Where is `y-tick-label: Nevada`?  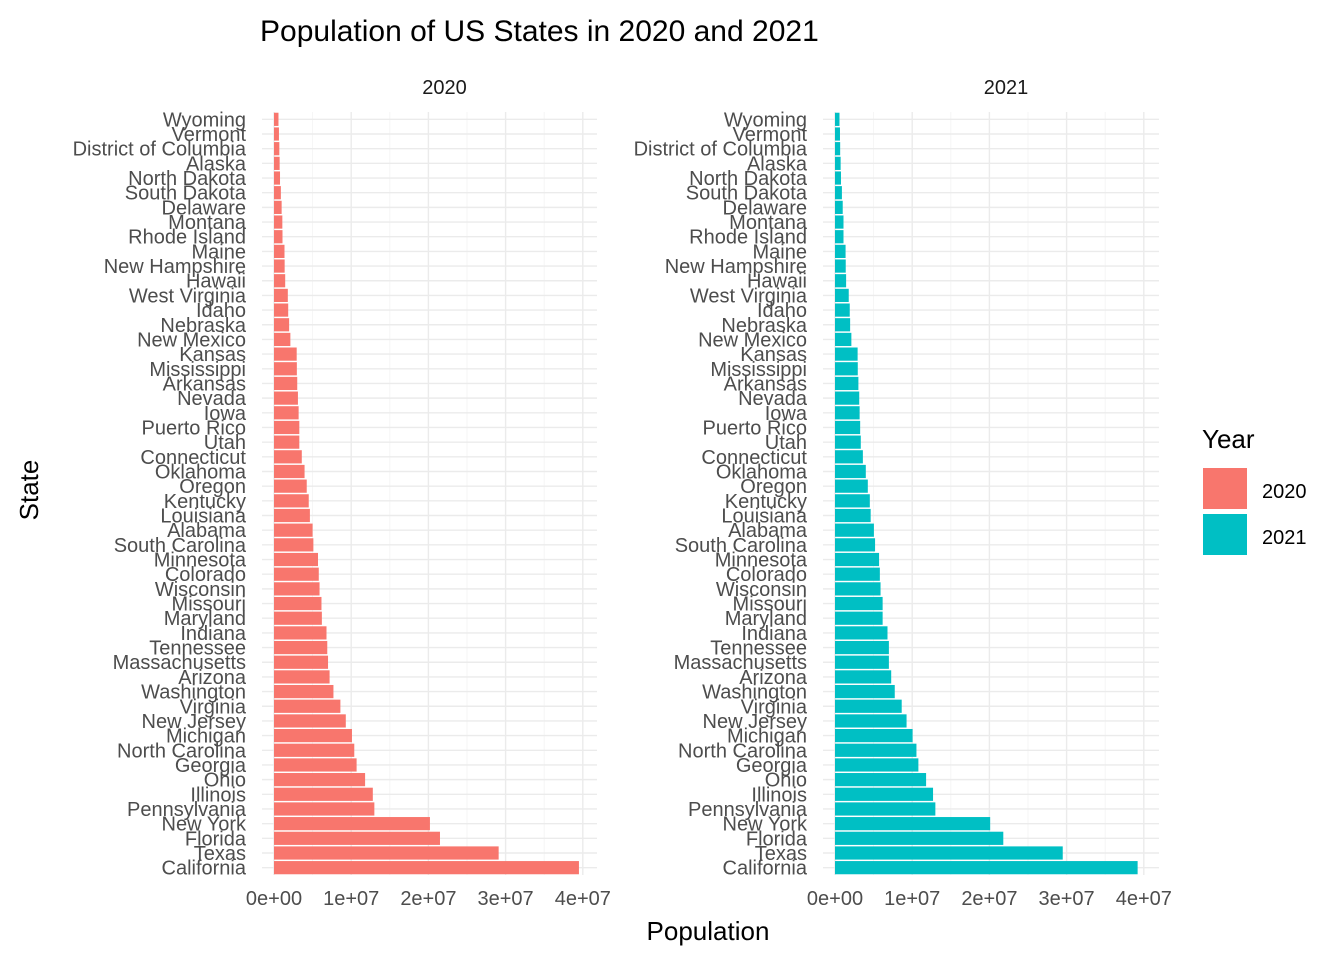
y-tick-label: Nevada is located at coordinates (773, 399).